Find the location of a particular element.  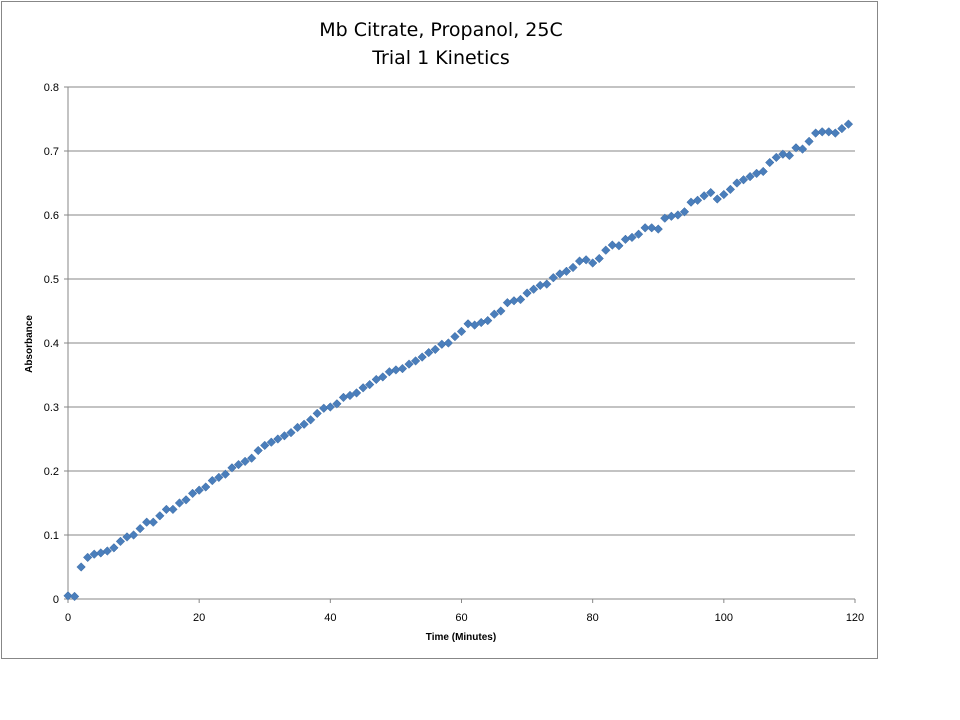

chart-title: Mb Citrate, Propanol, 25C is located at coordinates (440, 30).